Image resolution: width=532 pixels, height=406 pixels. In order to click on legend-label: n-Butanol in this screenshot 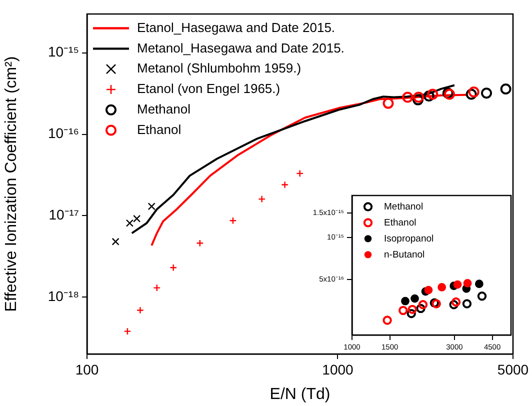, I will do `click(404, 254)`.